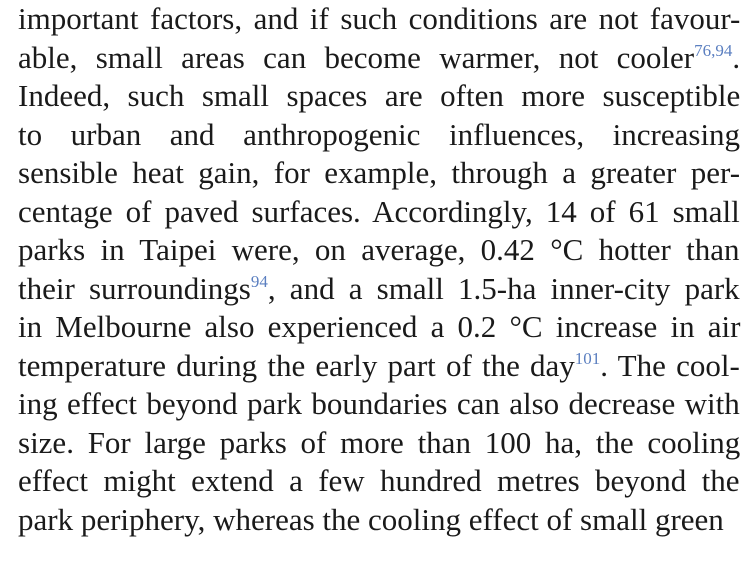 The height and width of the screenshot is (568, 755). I want to click on citation-reference: 76,94, so click(713, 50).